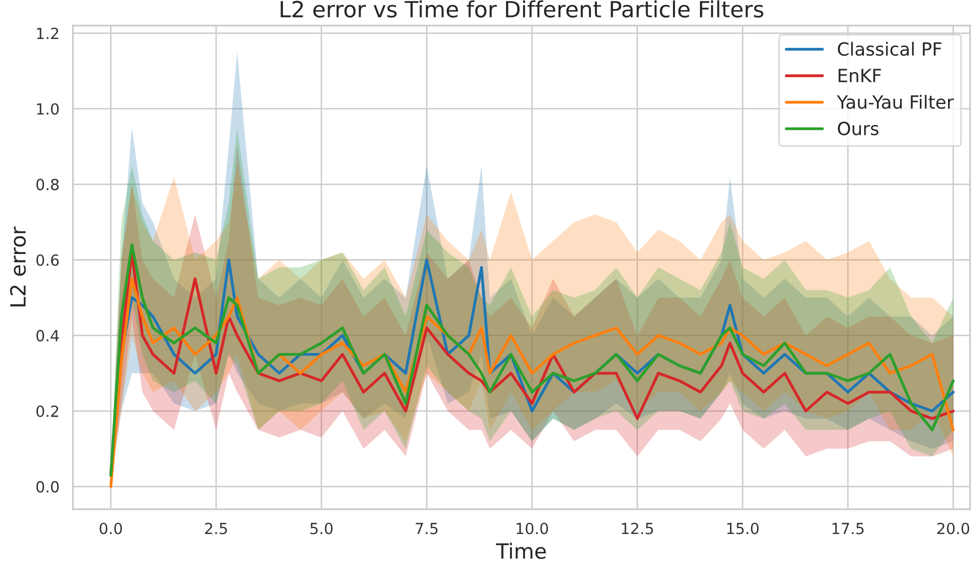 The width and height of the screenshot is (972, 569). Describe the element at coordinates (47, 33) in the screenshot. I see `y-tick-label: 1.2` at that location.